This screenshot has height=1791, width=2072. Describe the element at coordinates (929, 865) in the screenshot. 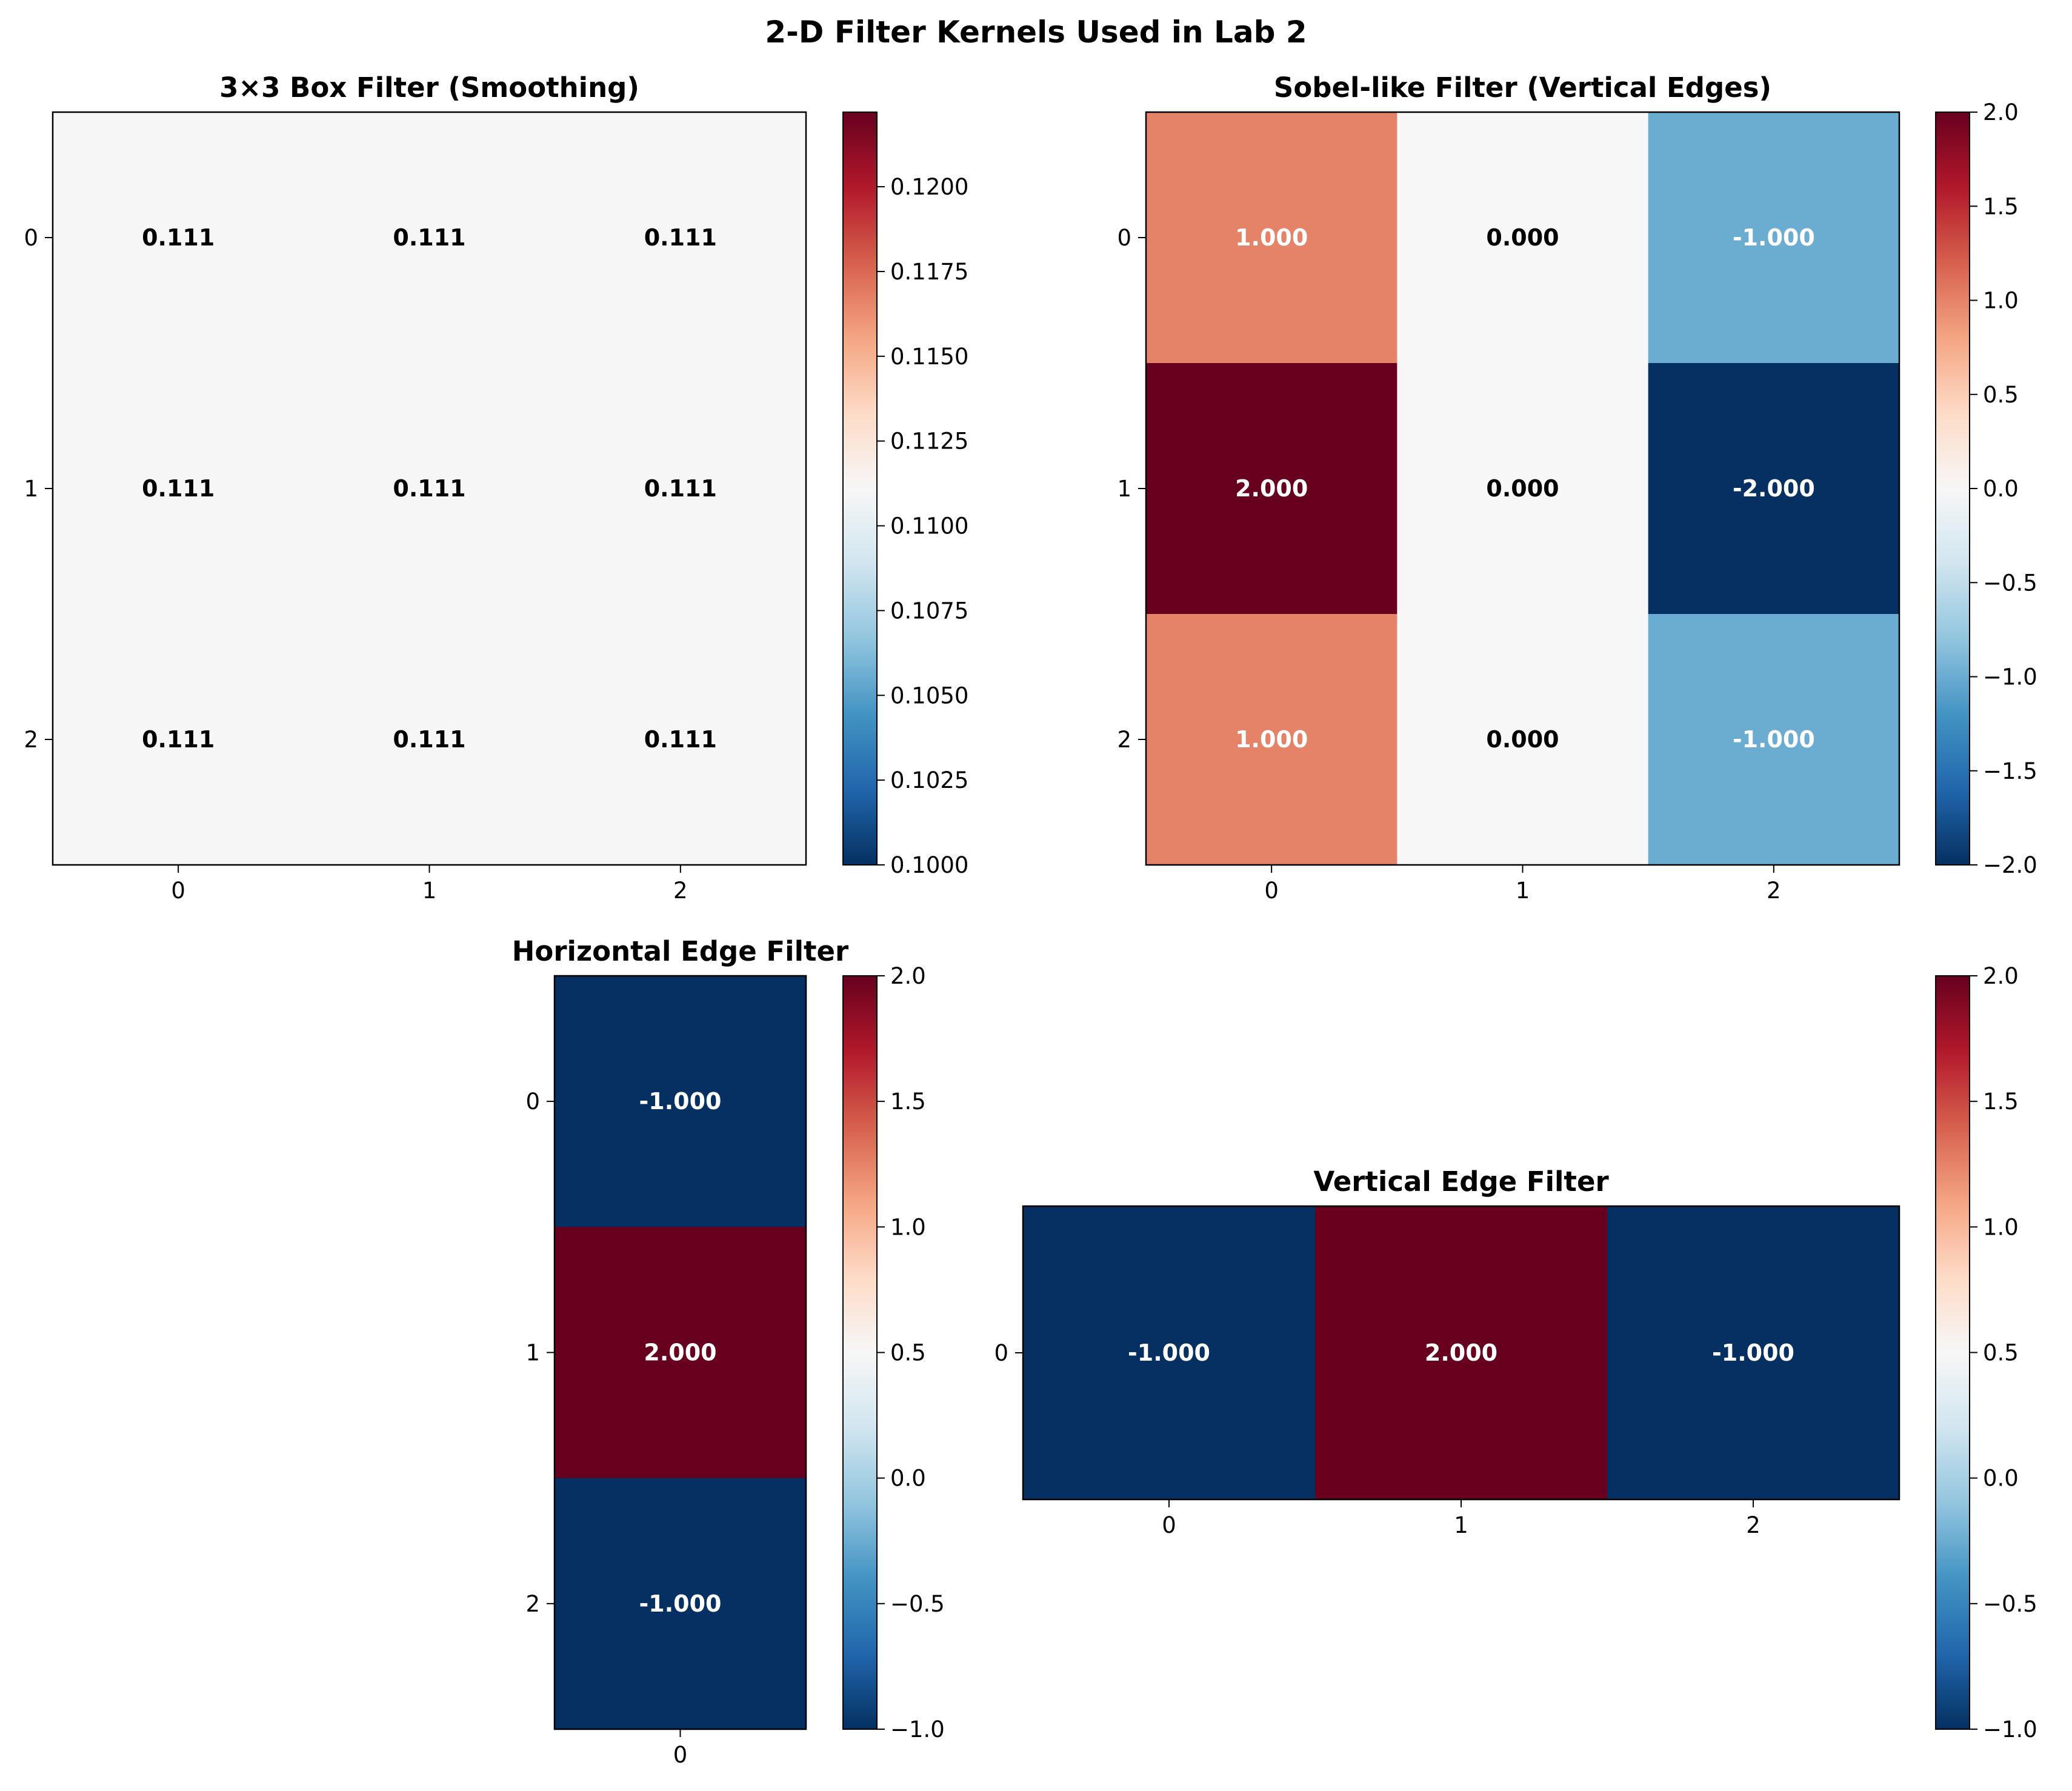

I see `colorbar-tick-label: 0.1000` at that location.